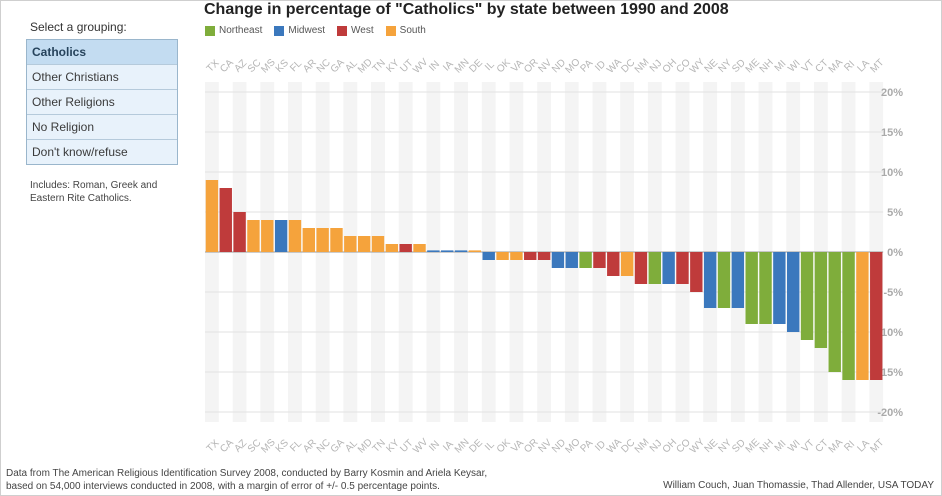 The image size is (942, 496). I want to click on bar-wv, so click(419, 248).